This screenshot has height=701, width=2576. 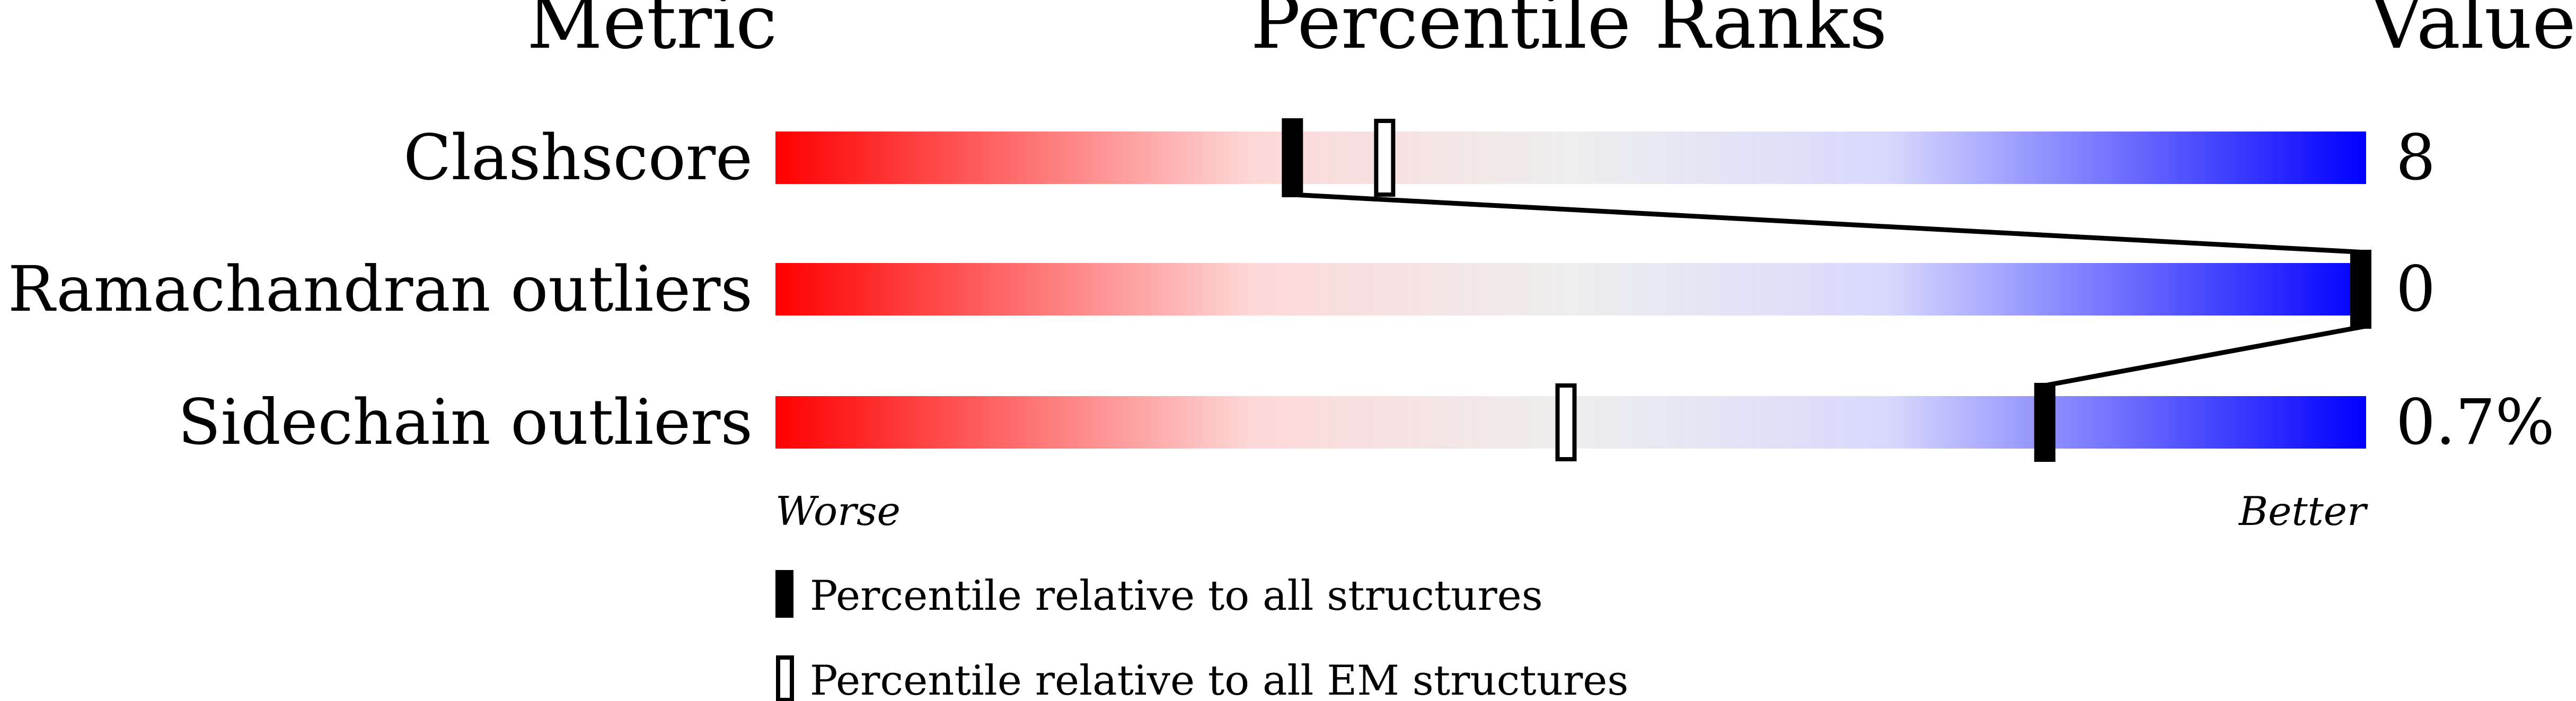 What do you see at coordinates (465, 422) in the screenshot?
I see `metric-label: Sidechain outliers` at bounding box center [465, 422].